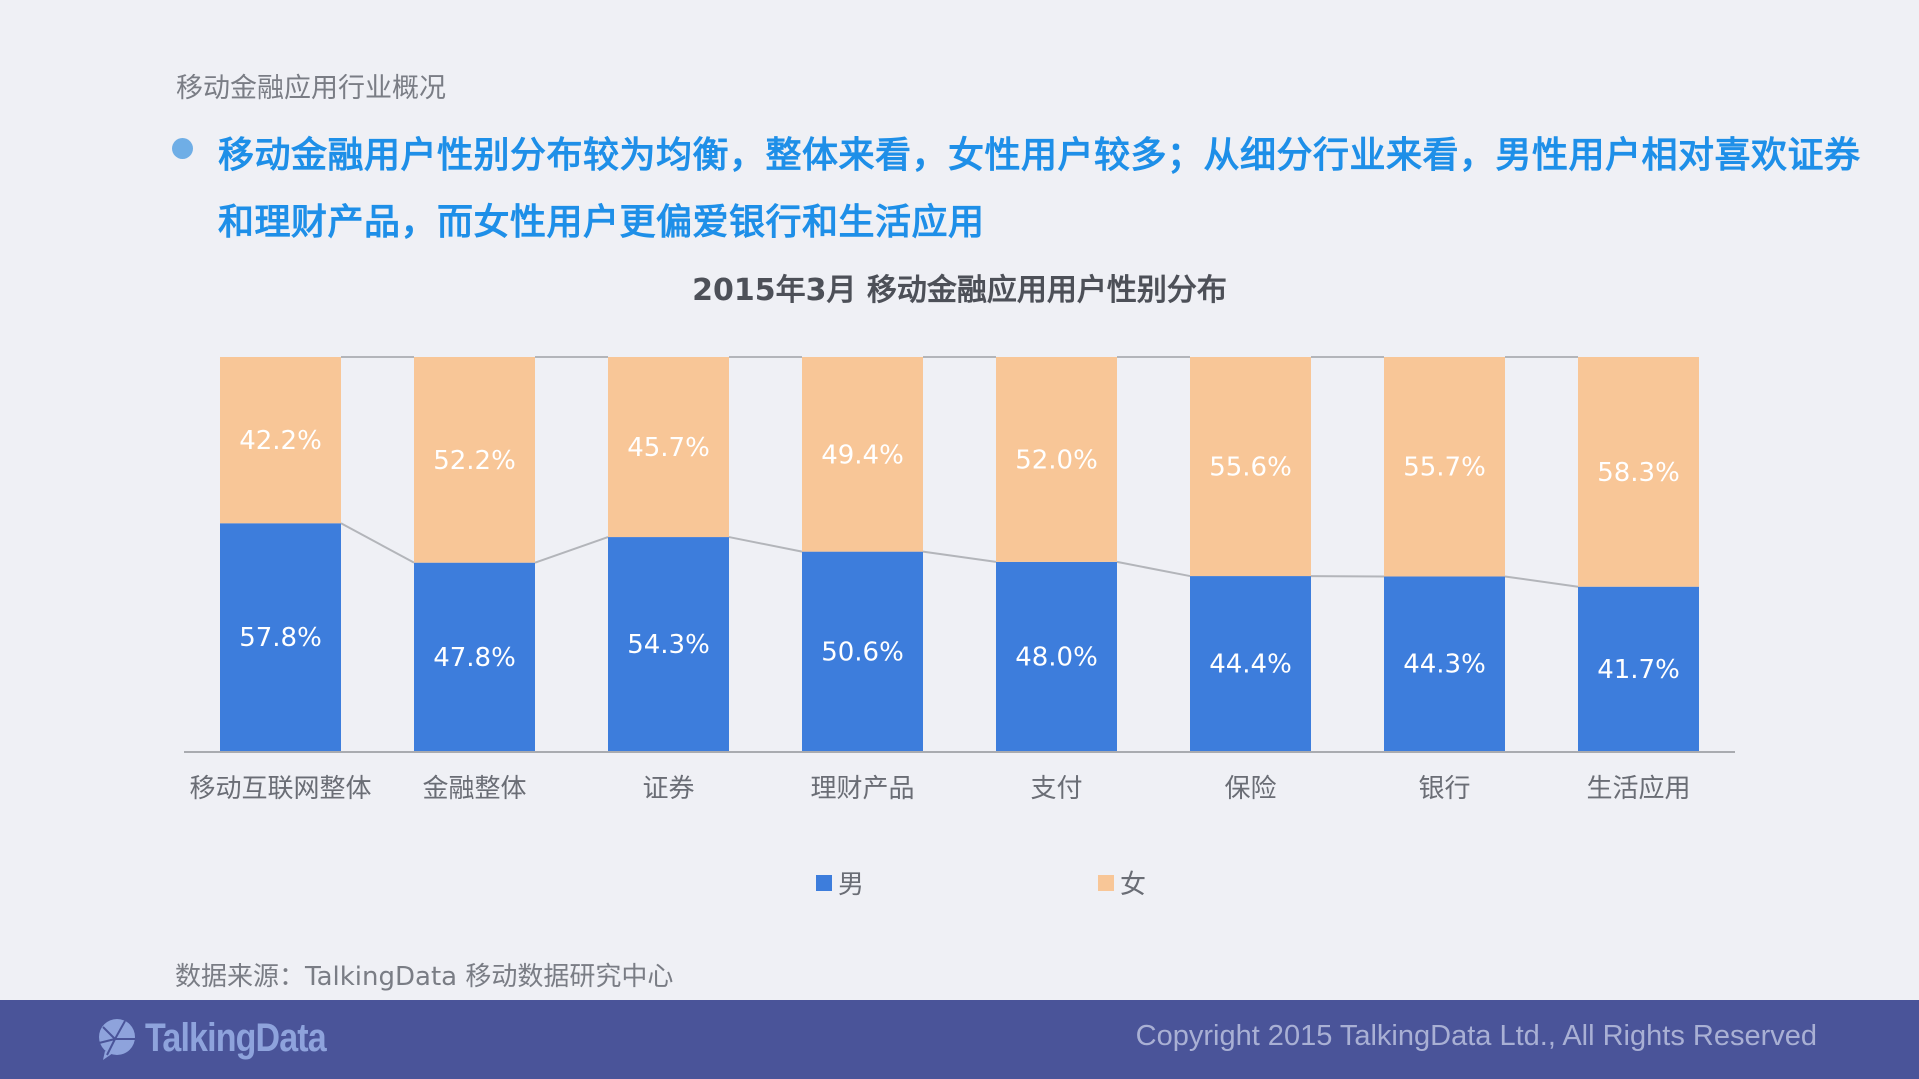  I want to click on data-label-male: 41.7%, so click(1638, 670).